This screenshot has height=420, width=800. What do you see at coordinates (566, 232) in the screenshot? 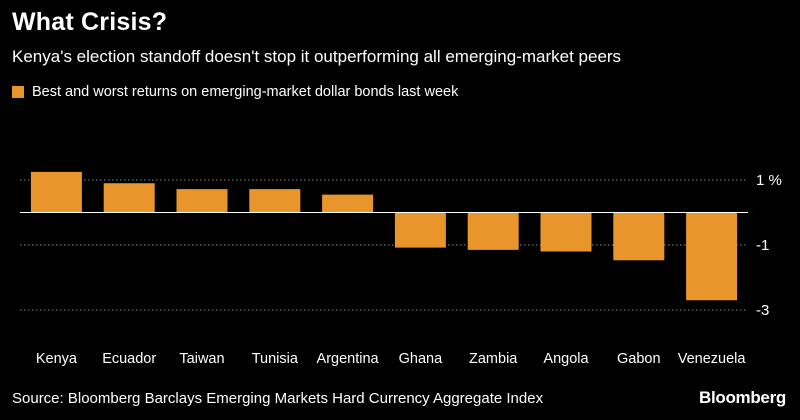
I see `bar-angola` at bounding box center [566, 232].